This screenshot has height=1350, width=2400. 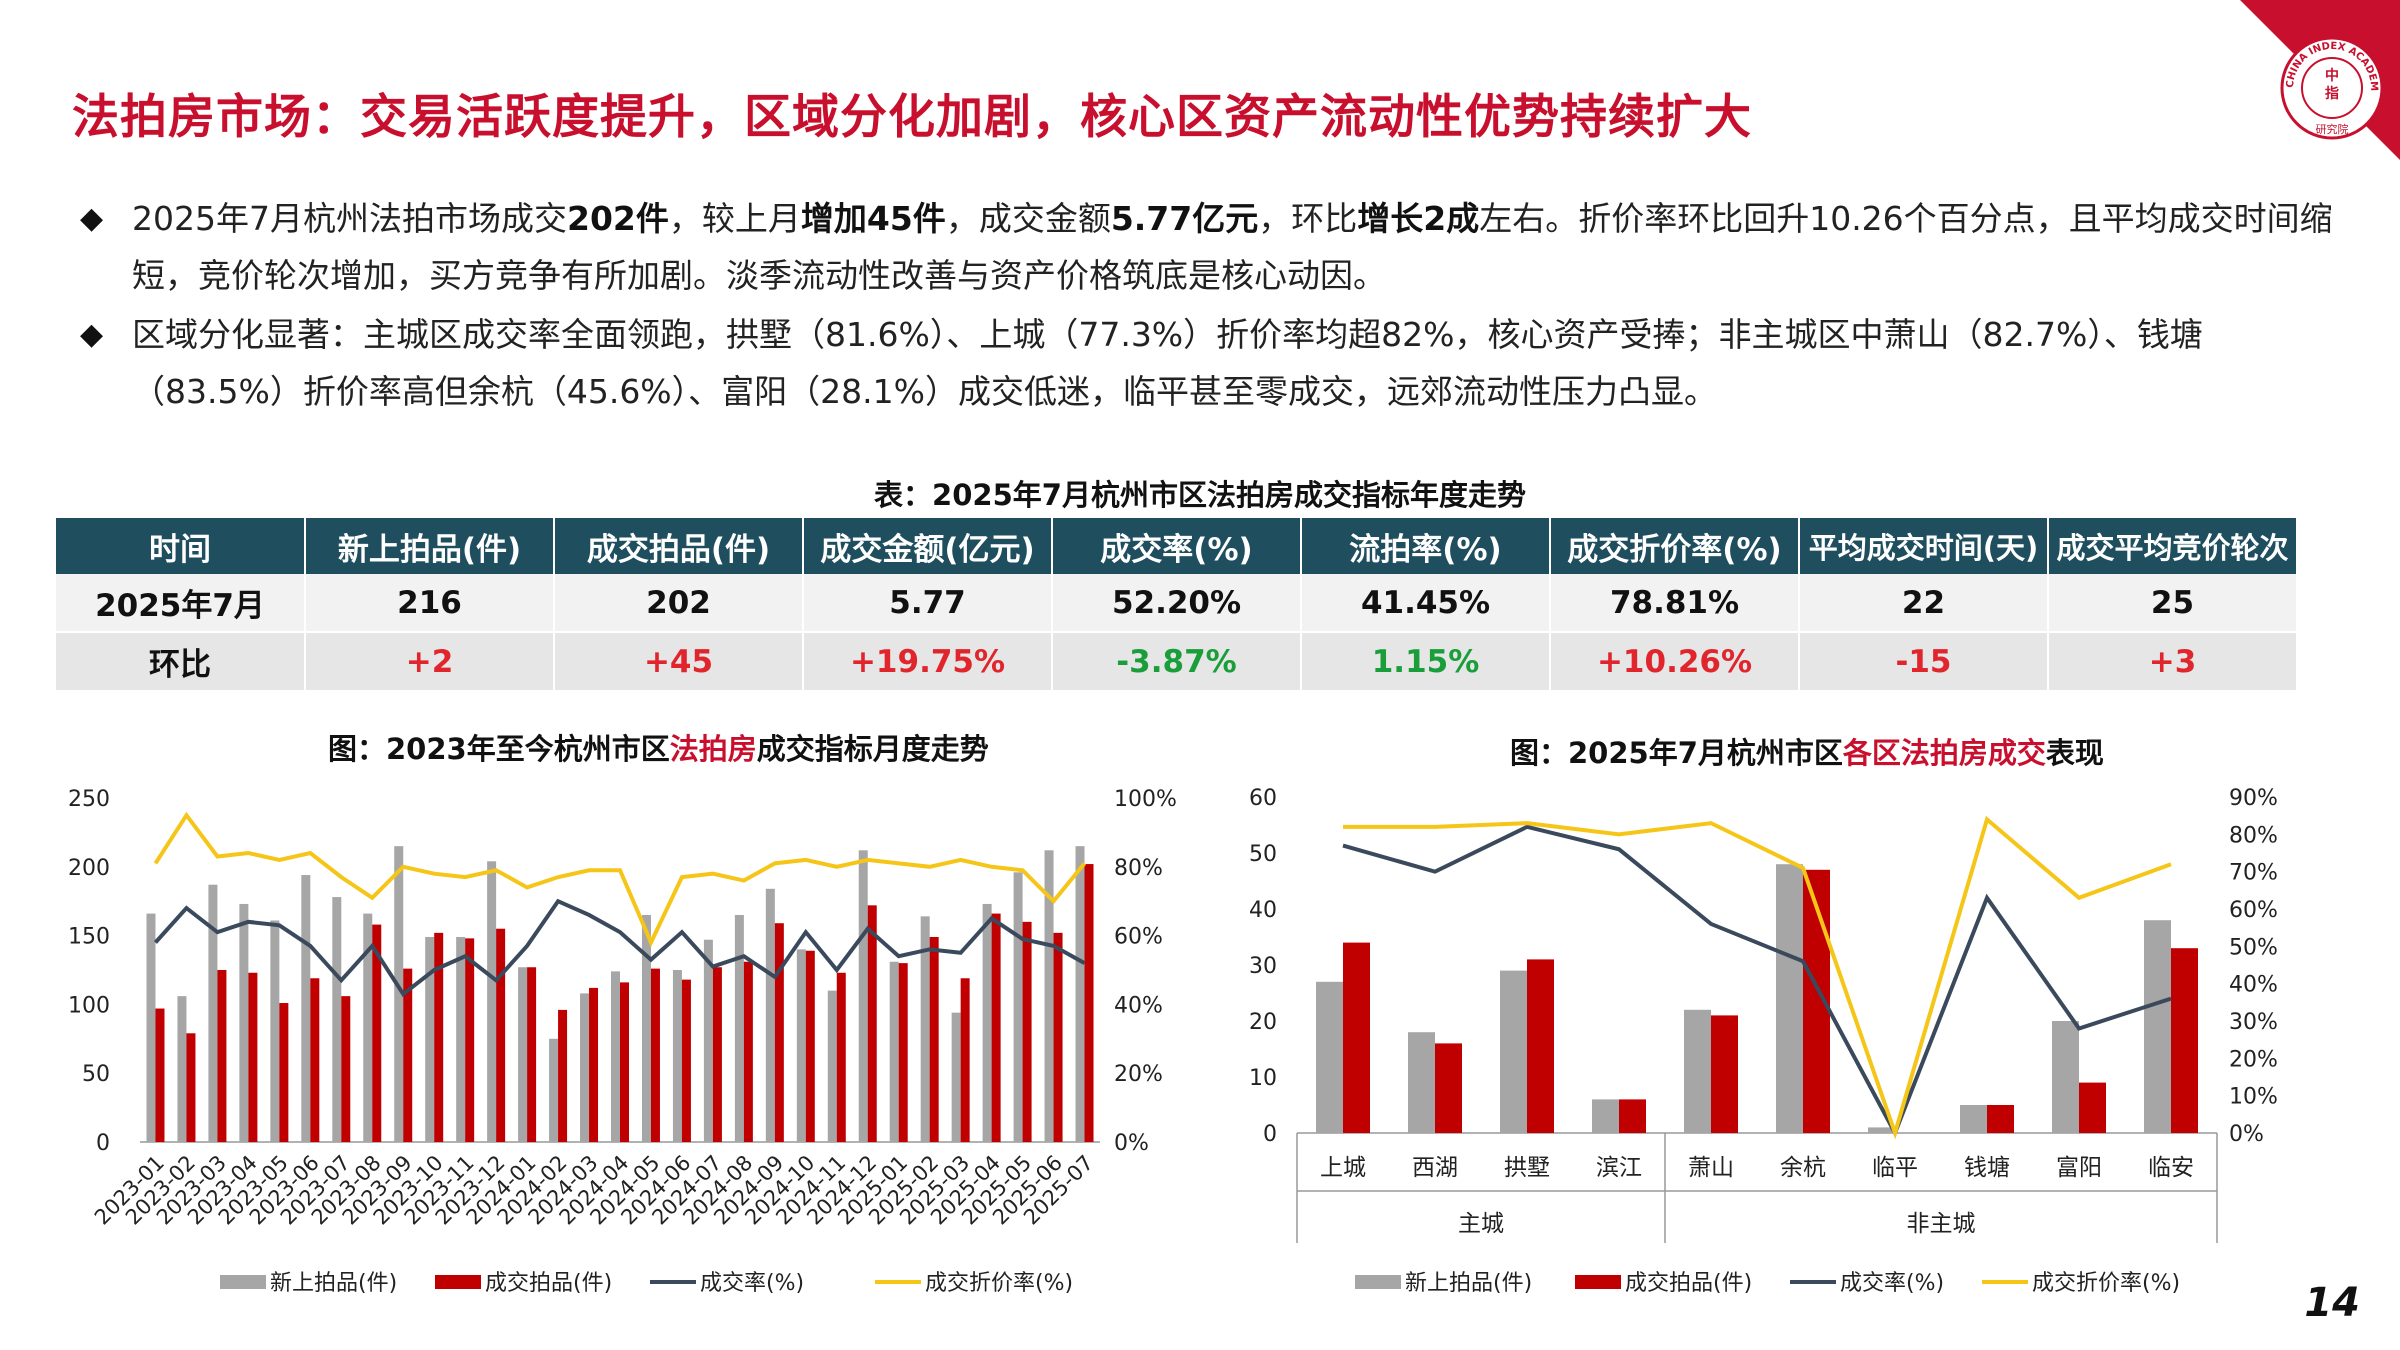 What do you see at coordinates (2173, 662) in the screenshot?
I see `table-cell: +3` at bounding box center [2173, 662].